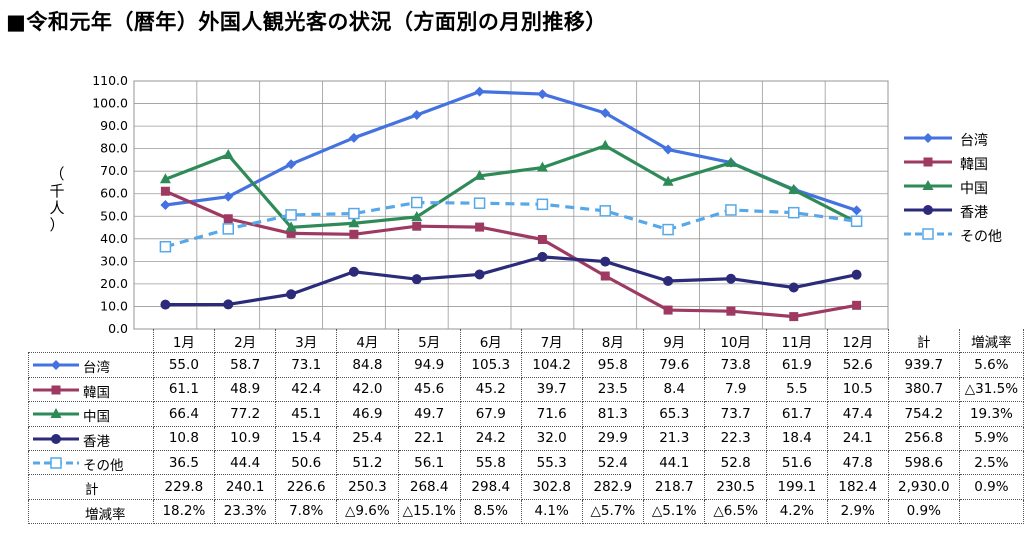 The width and height of the screenshot is (1024, 548). What do you see at coordinates (306, 512) in the screenshot?
I see `table-cell: 7.8%` at bounding box center [306, 512].